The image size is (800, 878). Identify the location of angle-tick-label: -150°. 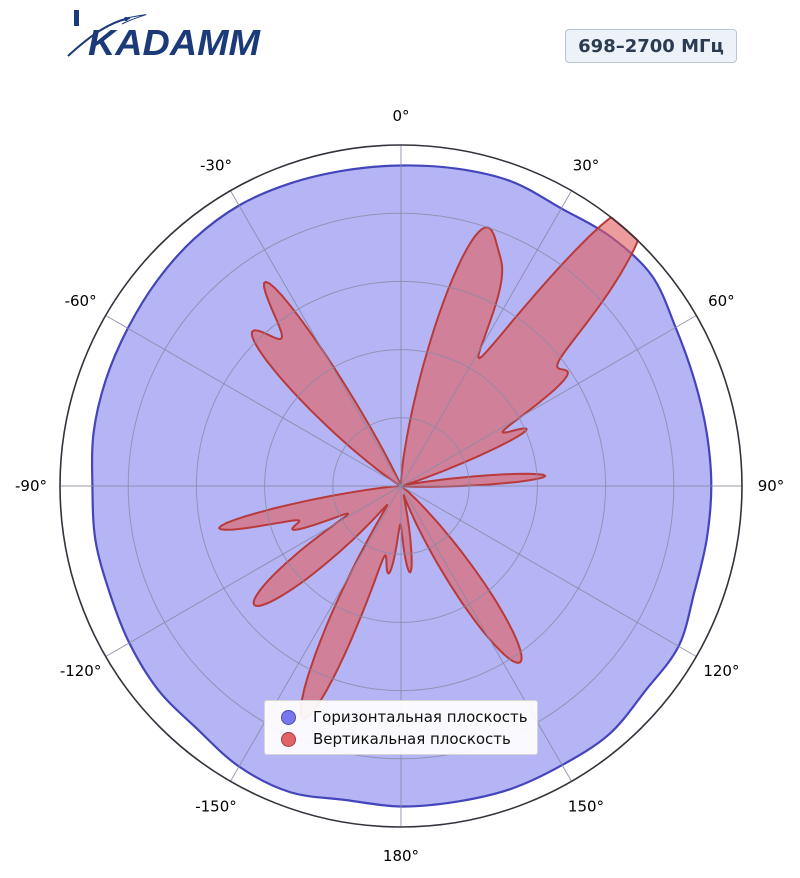
(216, 806).